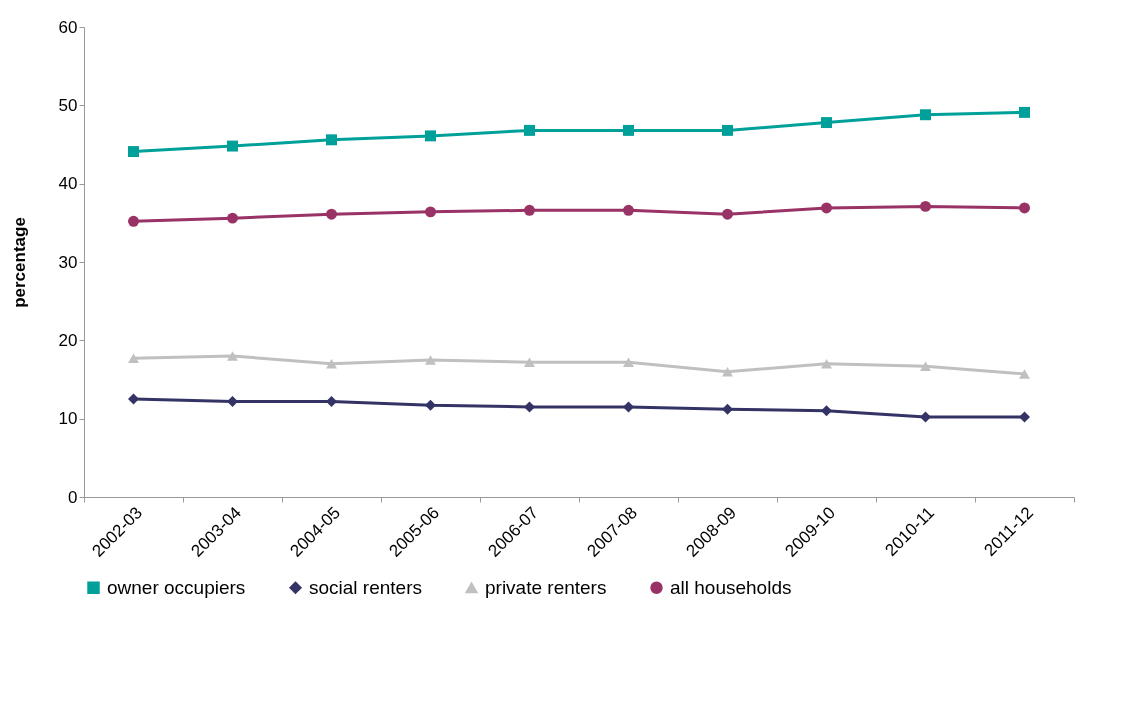  I want to click on legend-label: all households, so click(731, 587).